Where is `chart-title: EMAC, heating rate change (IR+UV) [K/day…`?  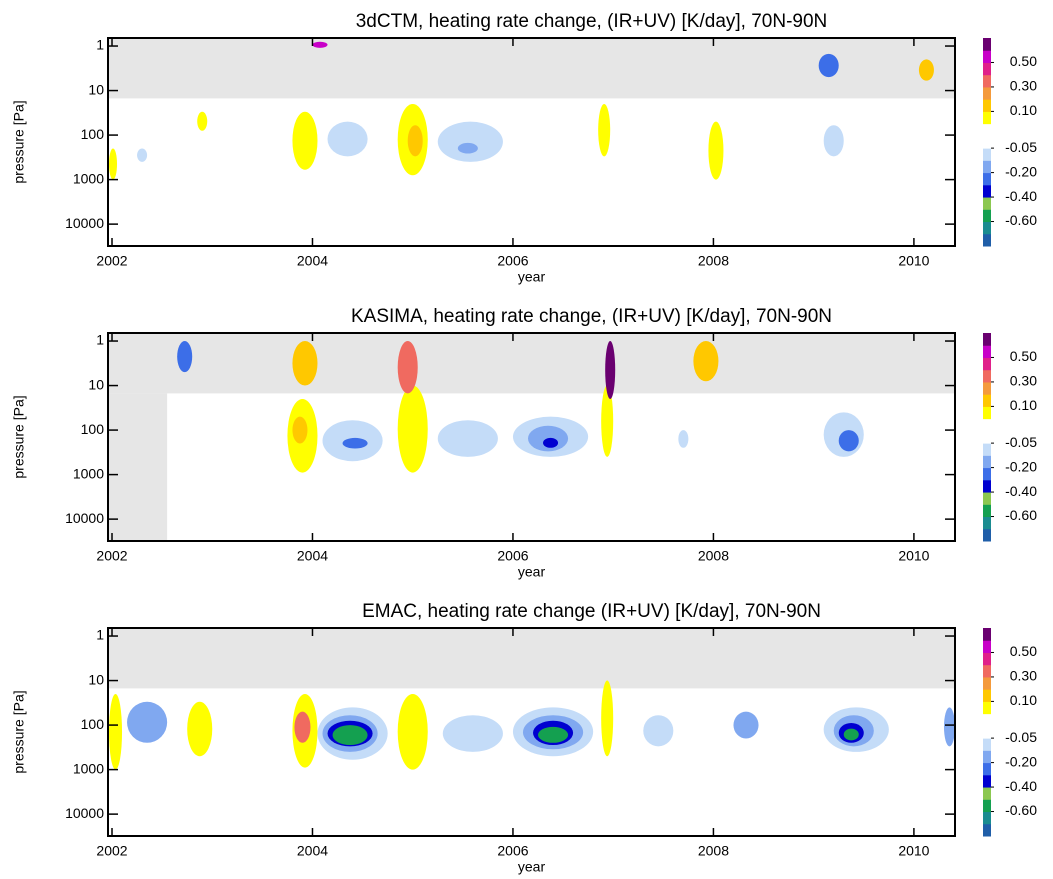 chart-title: EMAC, heating rate change (IR+UV) [K/day… is located at coordinates (591, 611).